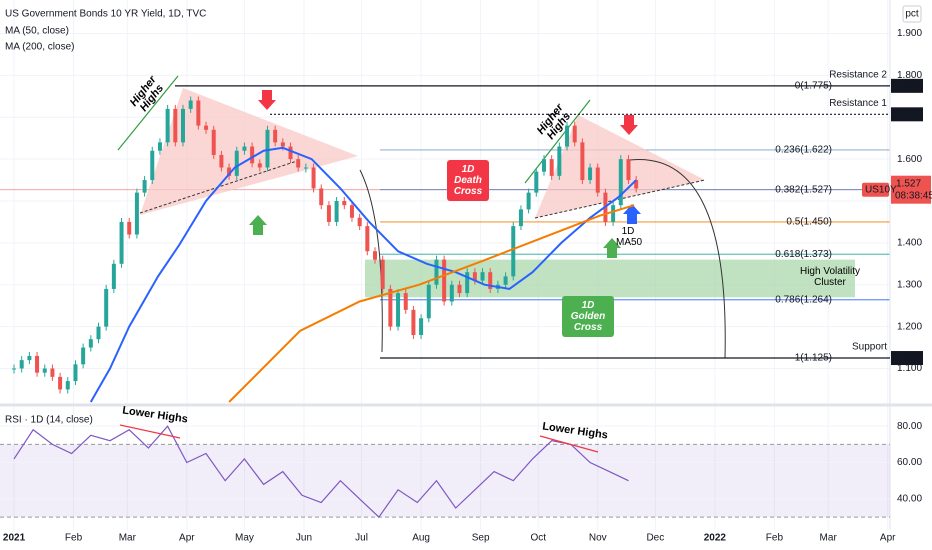  What do you see at coordinates (909, 284) in the screenshot?
I see `y-tick-label: 1.300` at bounding box center [909, 284].